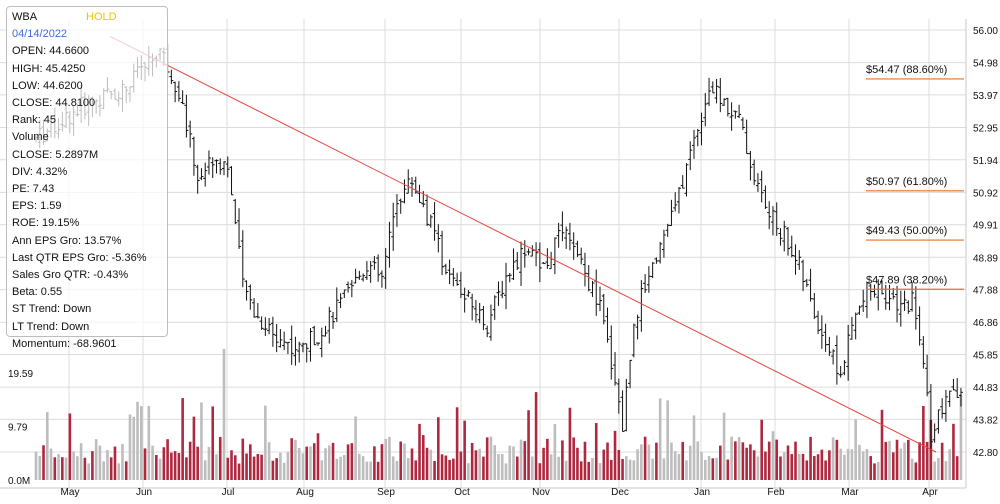  Describe the element at coordinates (37, 206) in the screenshot. I see `stat-eps: EPS: 1.59` at that location.